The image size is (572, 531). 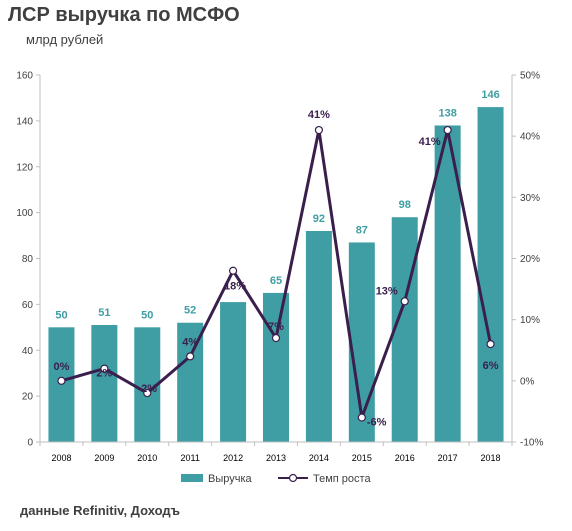 What do you see at coordinates (530, 320) in the screenshot?
I see `y-tick-label-right: 10%` at bounding box center [530, 320].